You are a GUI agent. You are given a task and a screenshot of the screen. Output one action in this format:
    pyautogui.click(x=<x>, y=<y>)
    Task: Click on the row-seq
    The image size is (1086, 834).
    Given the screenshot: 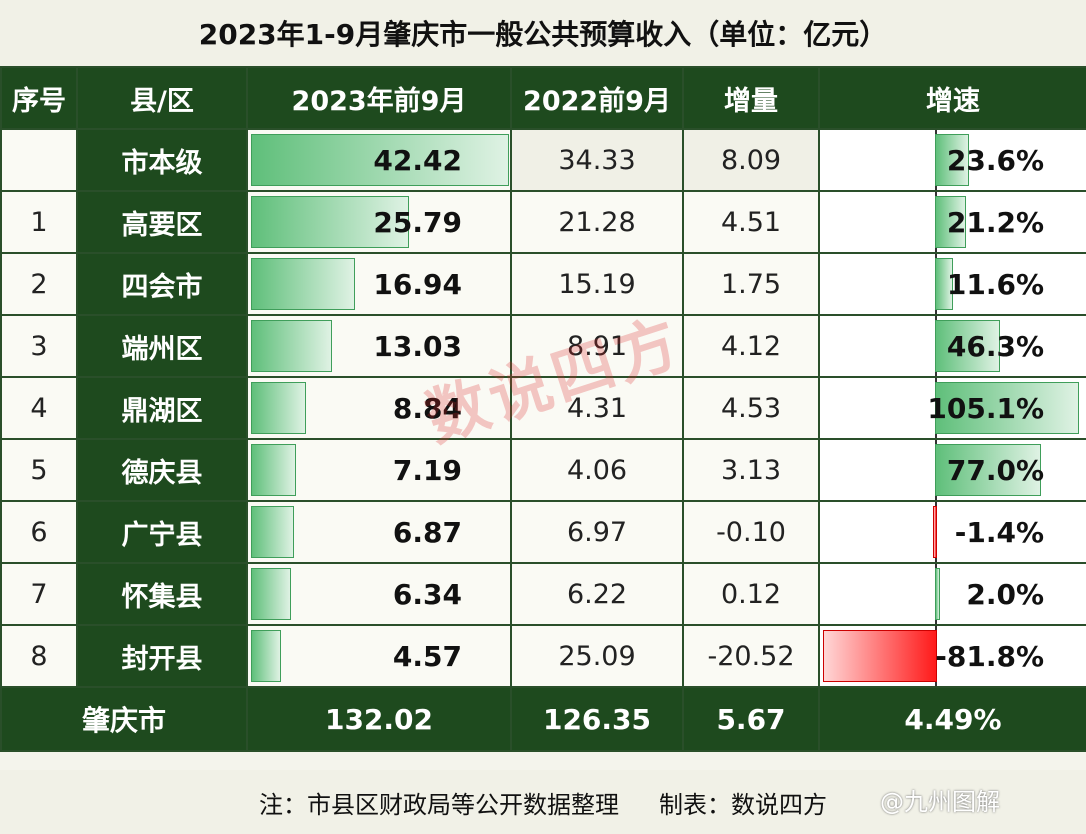 What is the action you would take?
    pyautogui.click(x=39, y=160)
    